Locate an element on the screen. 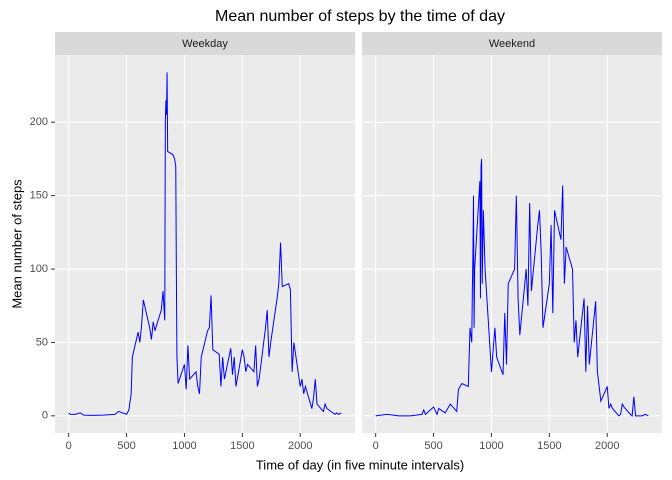 This screenshot has width=672, height=480. x-axis-label: Time of day (in five minute intervals) is located at coordinates (360, 464).